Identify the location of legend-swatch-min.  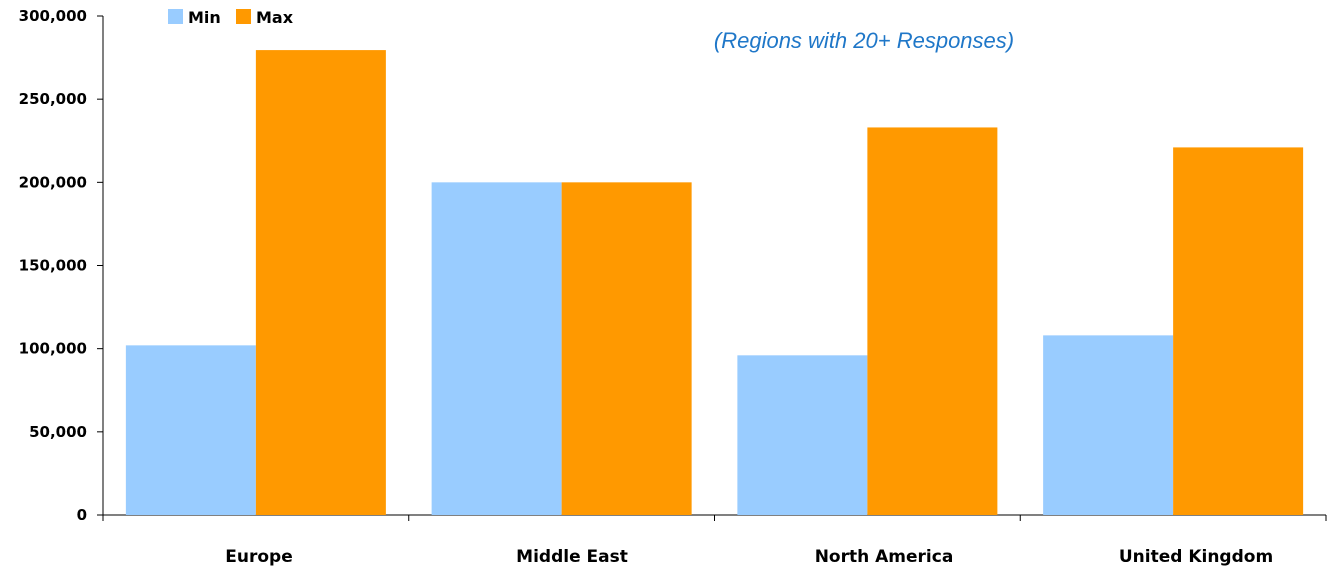
(175, 16).